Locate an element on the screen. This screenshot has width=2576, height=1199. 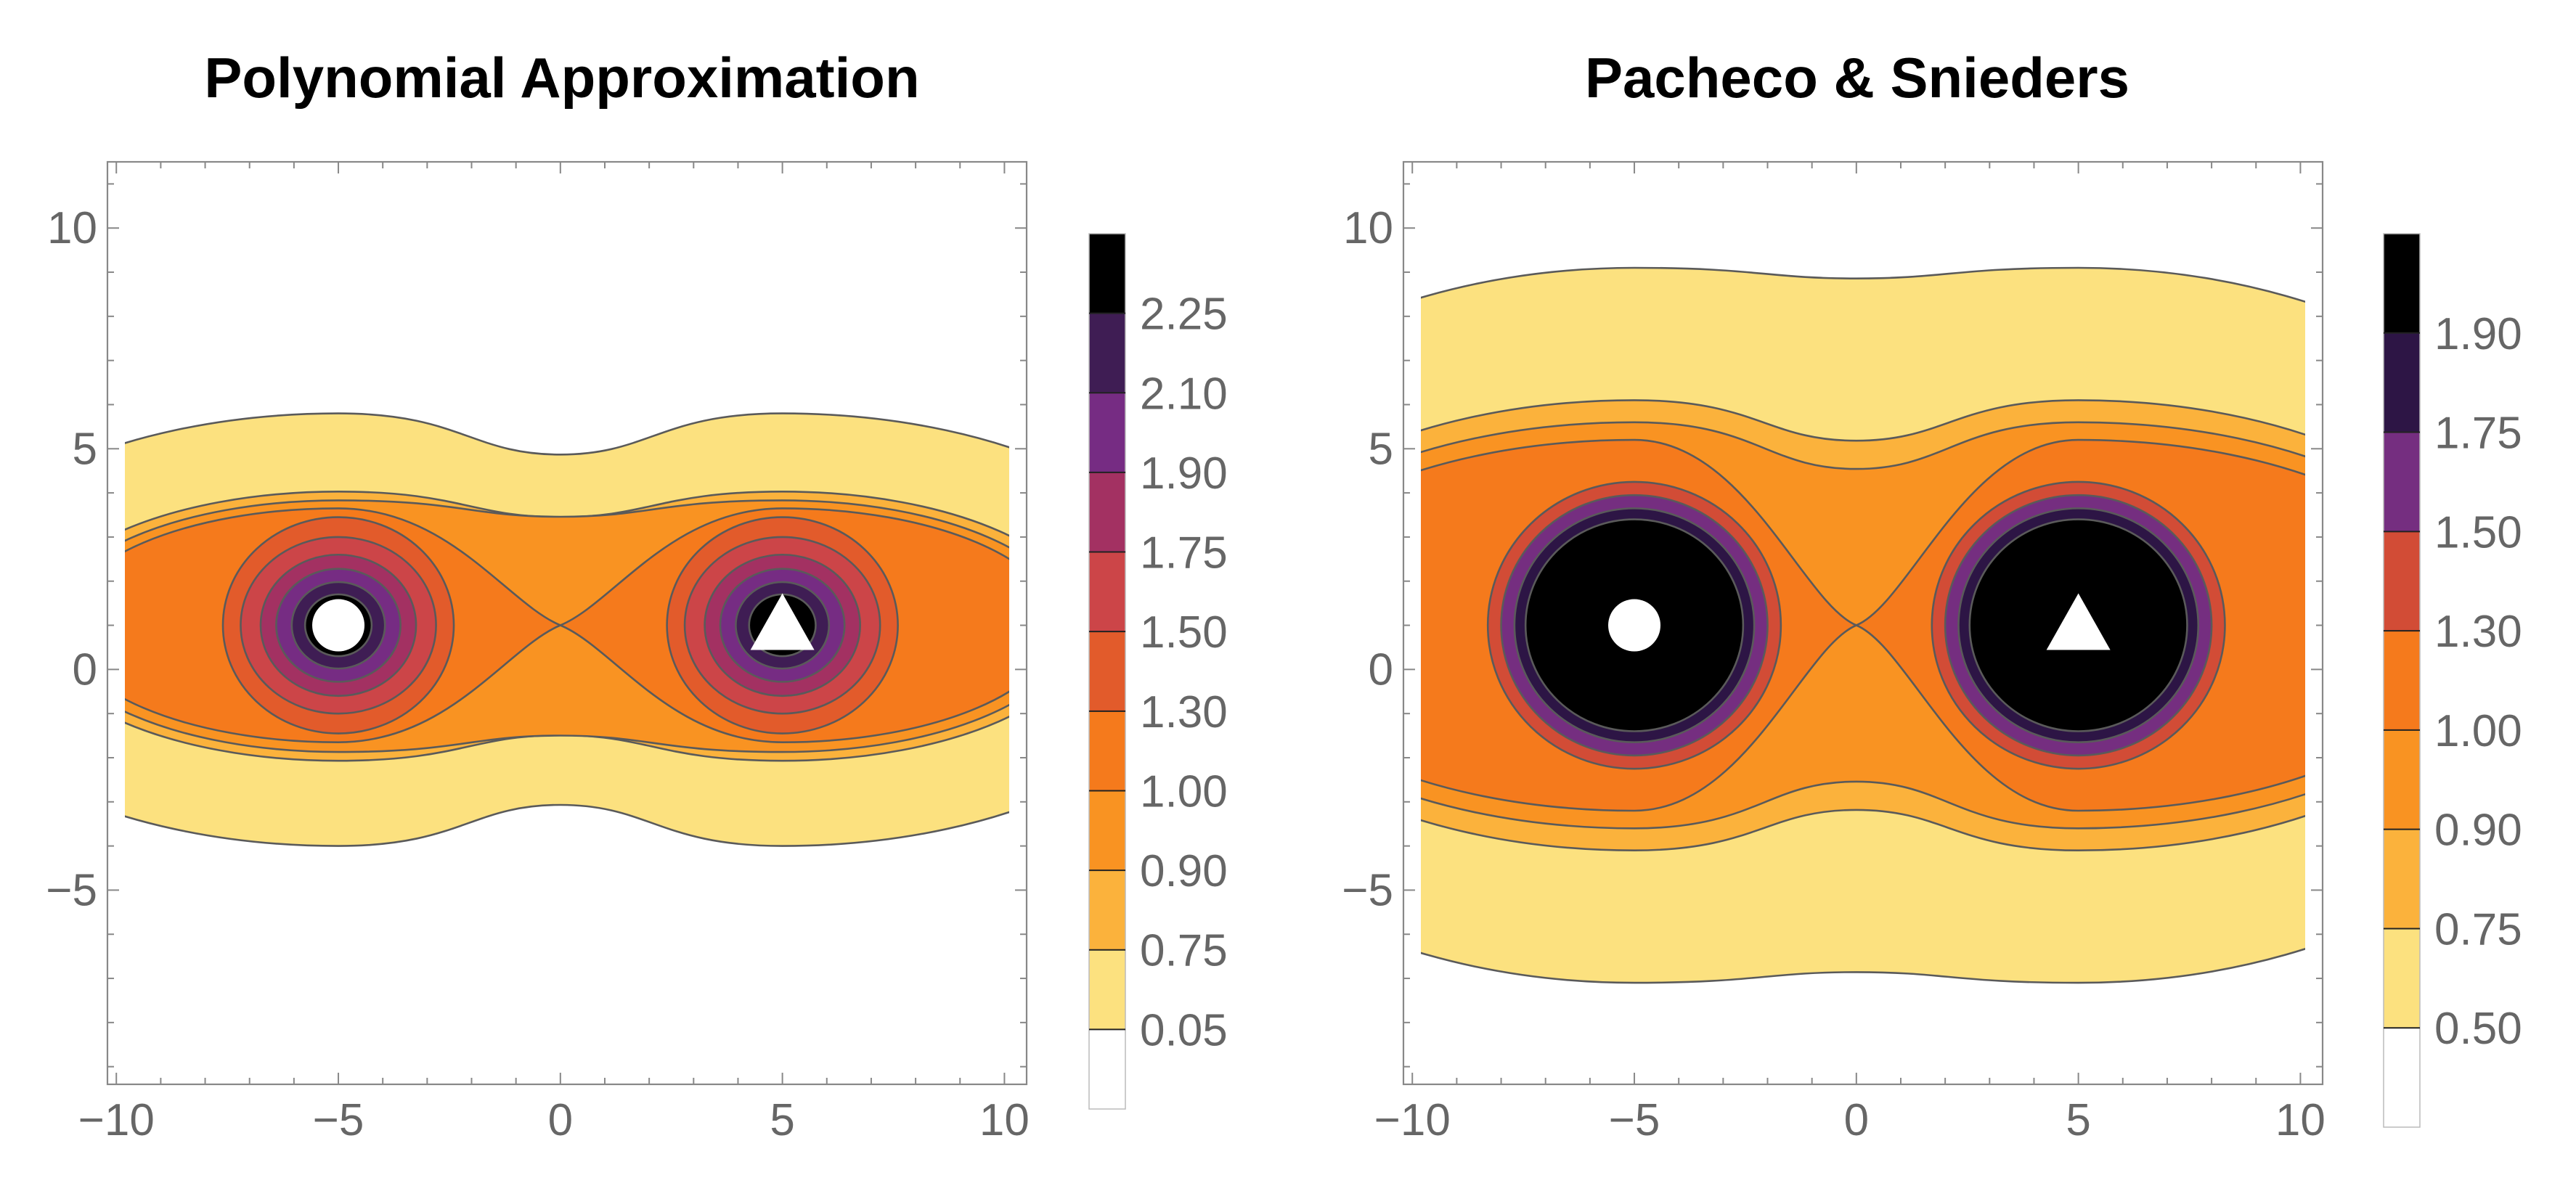
right-chart-title: Pacheco & Snieders is located at coordinates (1857, 78).